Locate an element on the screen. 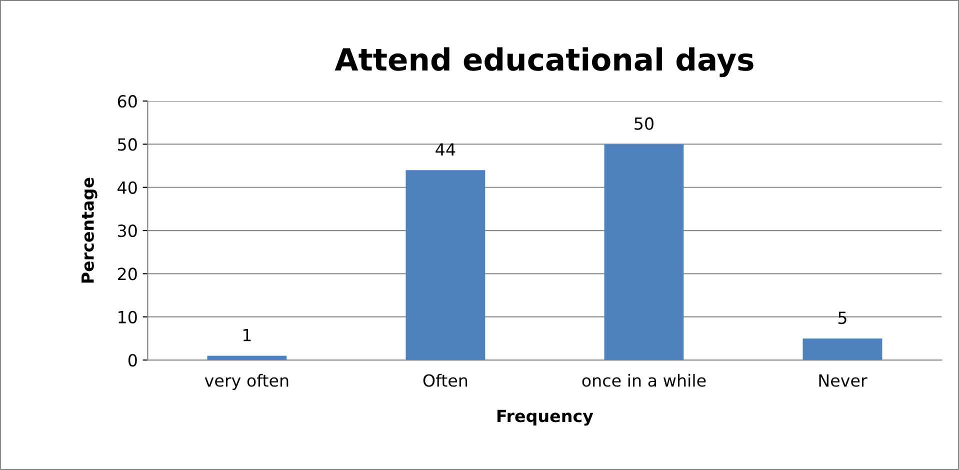 The width and height of the screenshot is (959, 470). data-label: 1 is located at coordinates (247, 335).